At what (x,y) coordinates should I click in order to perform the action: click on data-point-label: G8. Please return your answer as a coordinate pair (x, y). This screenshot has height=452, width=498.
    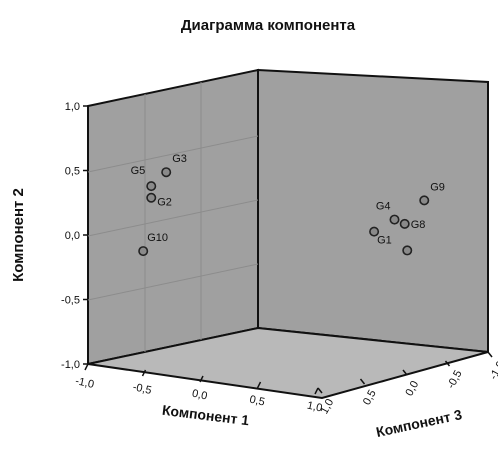
    Looking at the image, I should click on (418, 225).